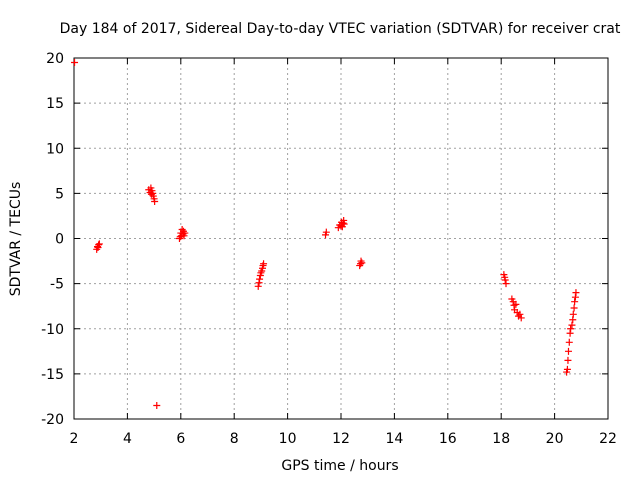  What do you see at coordinates (55, 59) in the screenshot?
I see `y-tick-label: 20` at bounding box center [55, 59].